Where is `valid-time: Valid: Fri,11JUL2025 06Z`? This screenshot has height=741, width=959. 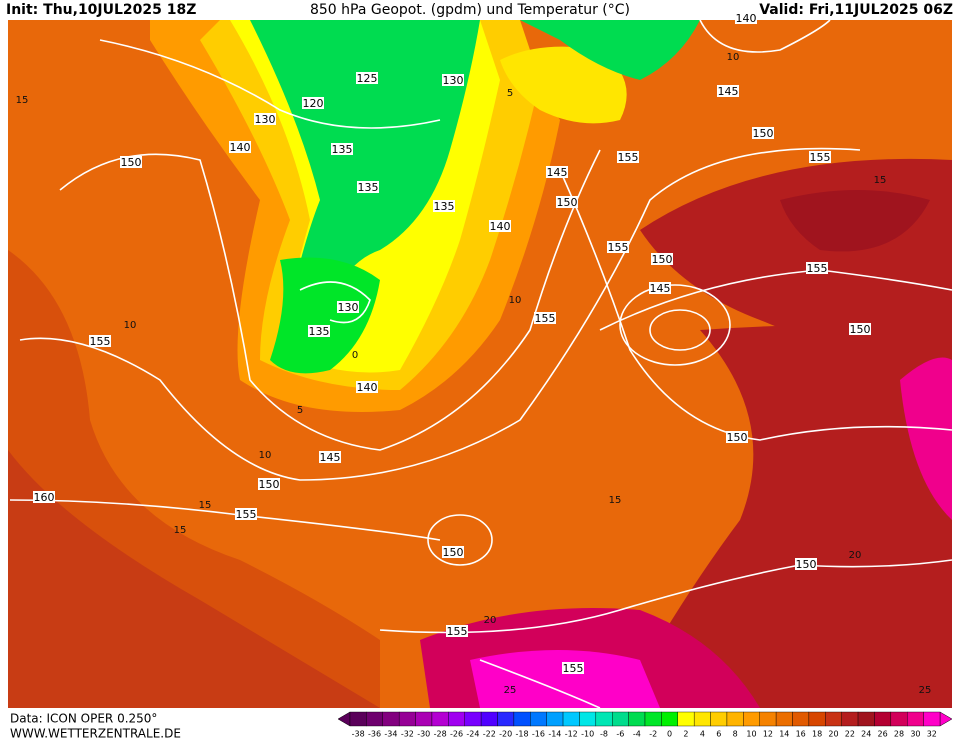 valid-time: Valid: Fri,11JUL2025 06Z is located at coordinates (856, 10).